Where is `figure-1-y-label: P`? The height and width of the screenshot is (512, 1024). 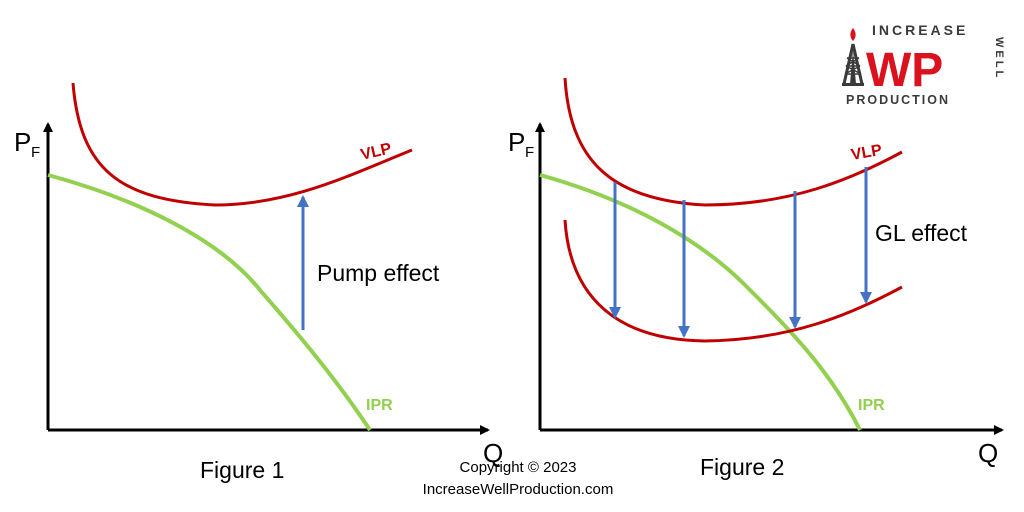
figure-1-y-label: P is located at coordinates (22, 142).